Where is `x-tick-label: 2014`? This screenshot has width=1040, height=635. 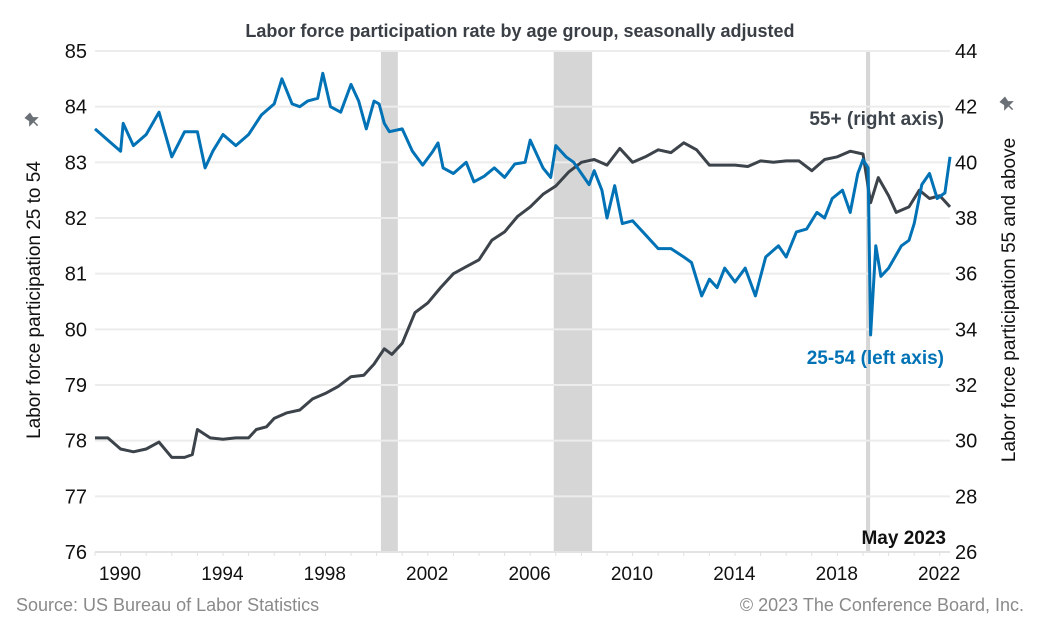 x-tick-label: 2014 is located at coordinates (734, 574).